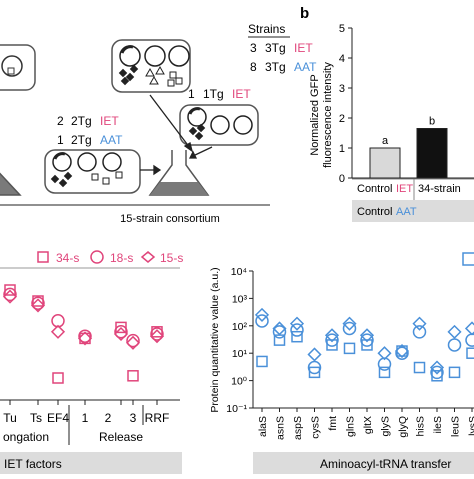 This screenshot has width=474, height=479. What do you see at coordinates (438, 425) in the screenshot?
I see `panel-d-tick-label: ileS` at bounding box center [438, 425].